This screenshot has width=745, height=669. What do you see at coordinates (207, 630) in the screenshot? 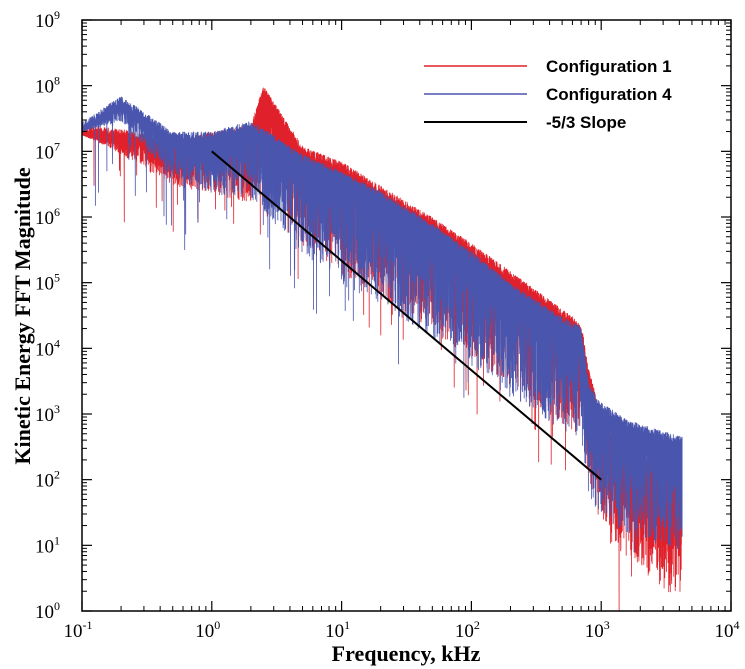
I see `x-tick-label: 10⁰` at bounding box center [207, 630].